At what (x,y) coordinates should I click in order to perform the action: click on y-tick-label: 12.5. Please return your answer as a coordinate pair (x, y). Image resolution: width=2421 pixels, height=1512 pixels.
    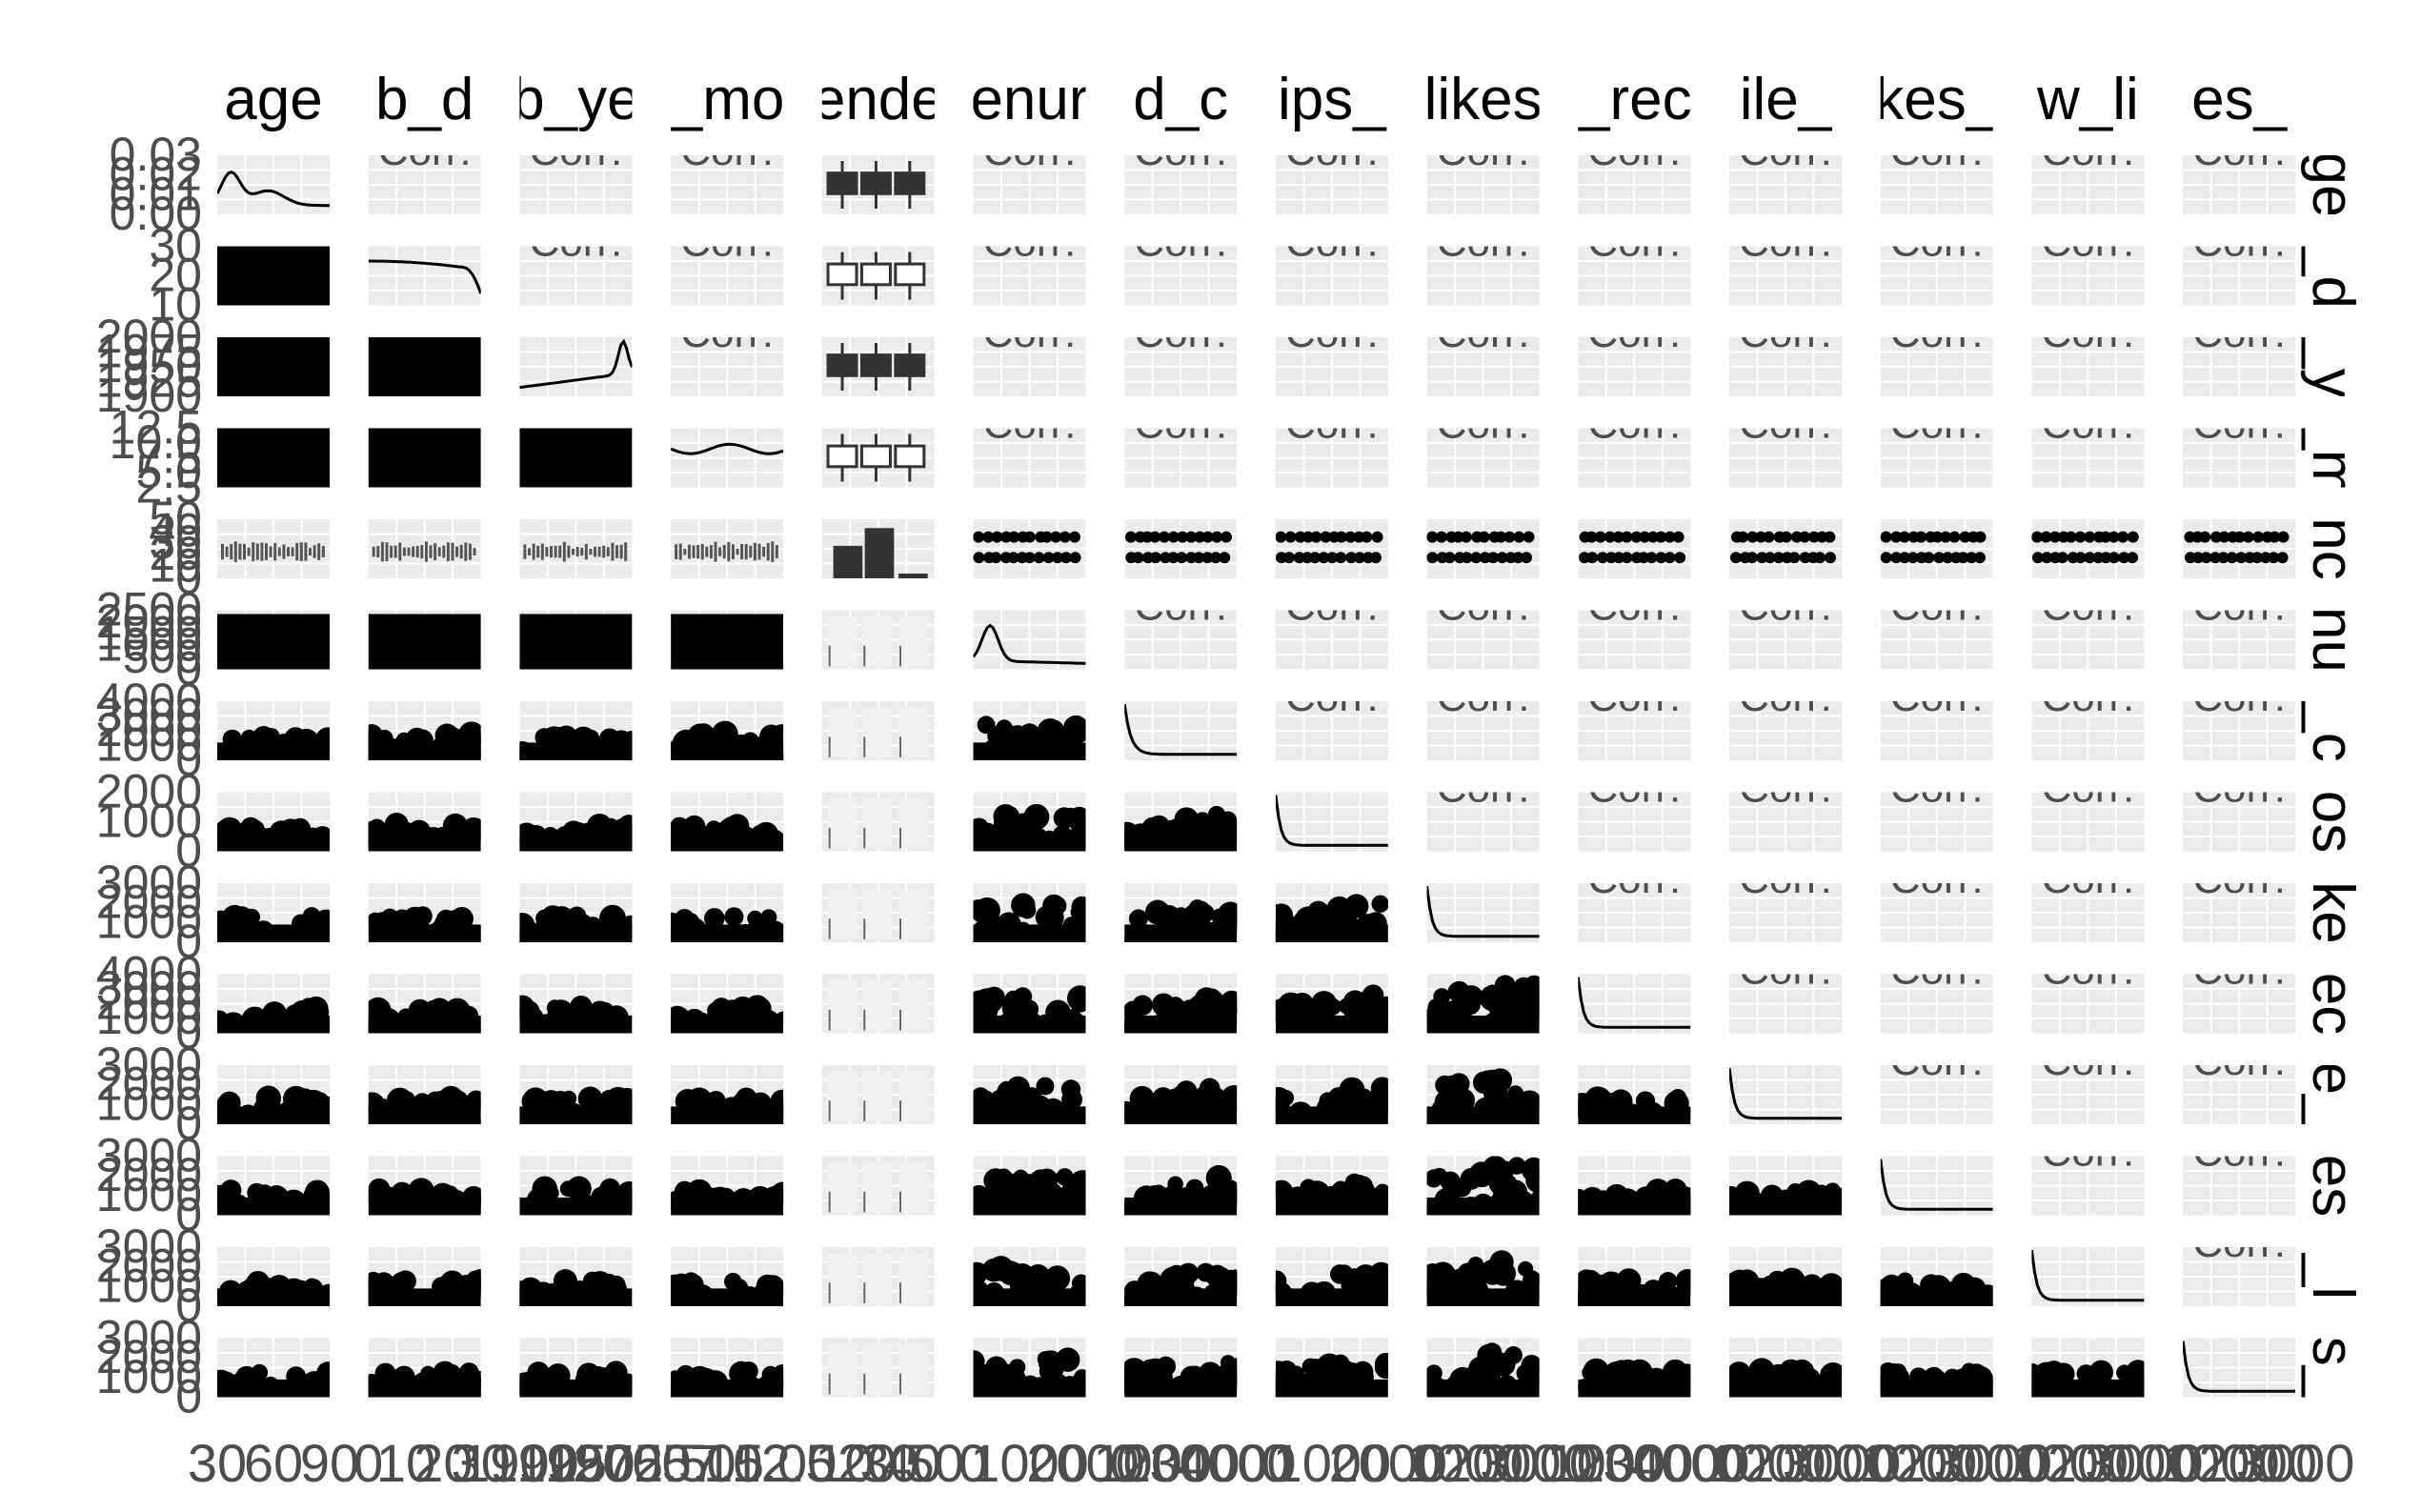
    Looking at the image, I should click on (156, 427).